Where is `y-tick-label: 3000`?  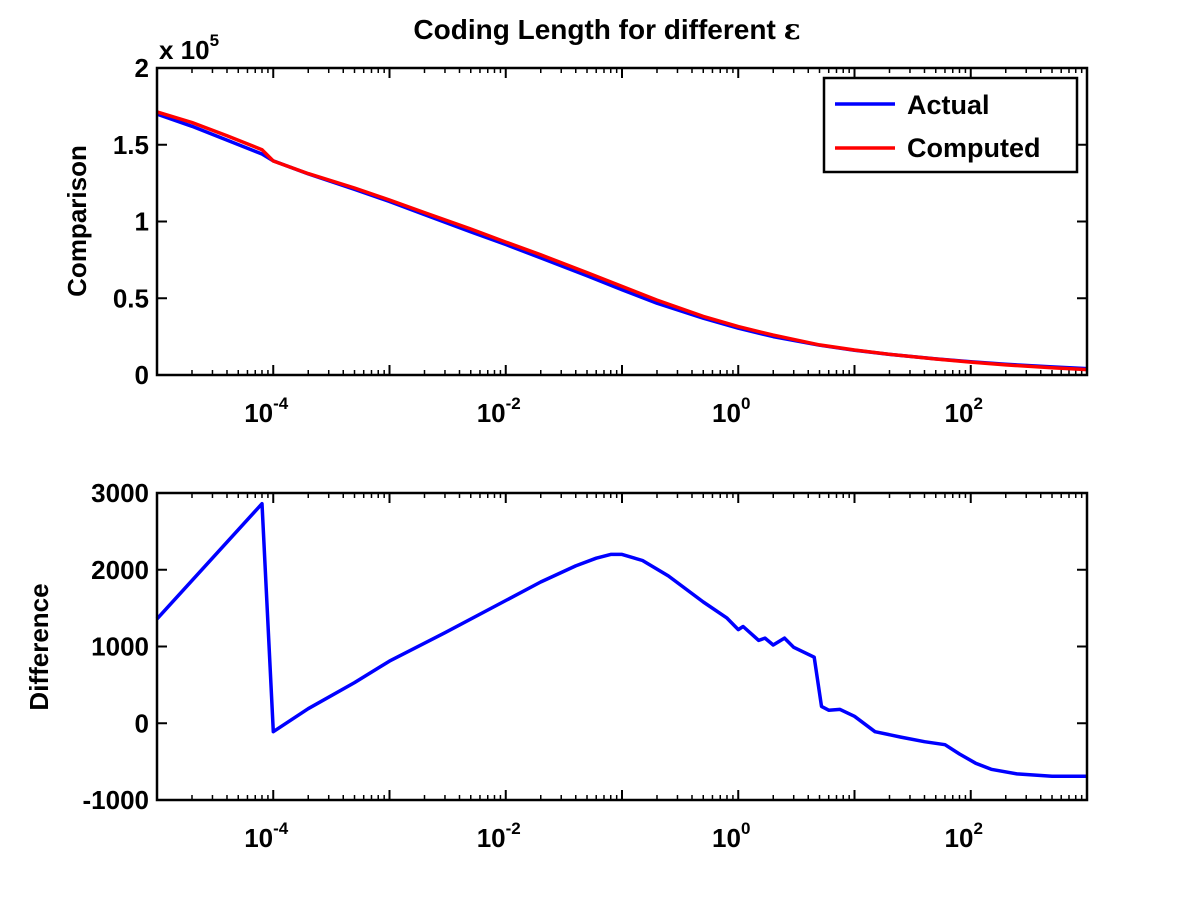 y-tick-label: 3000 is located at coordinates (120, 493).